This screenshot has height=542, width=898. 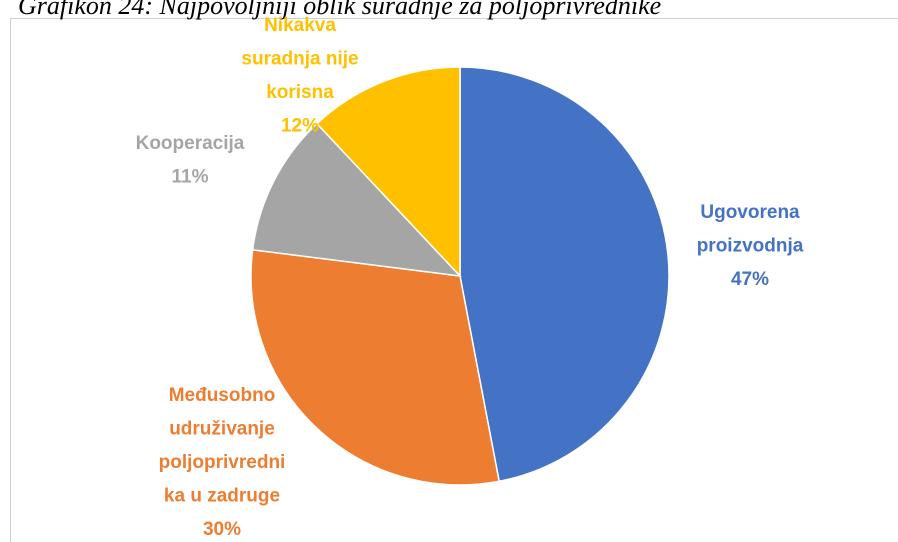 I want to click on slice-value-label: 47%, so click(x=750, y=279).